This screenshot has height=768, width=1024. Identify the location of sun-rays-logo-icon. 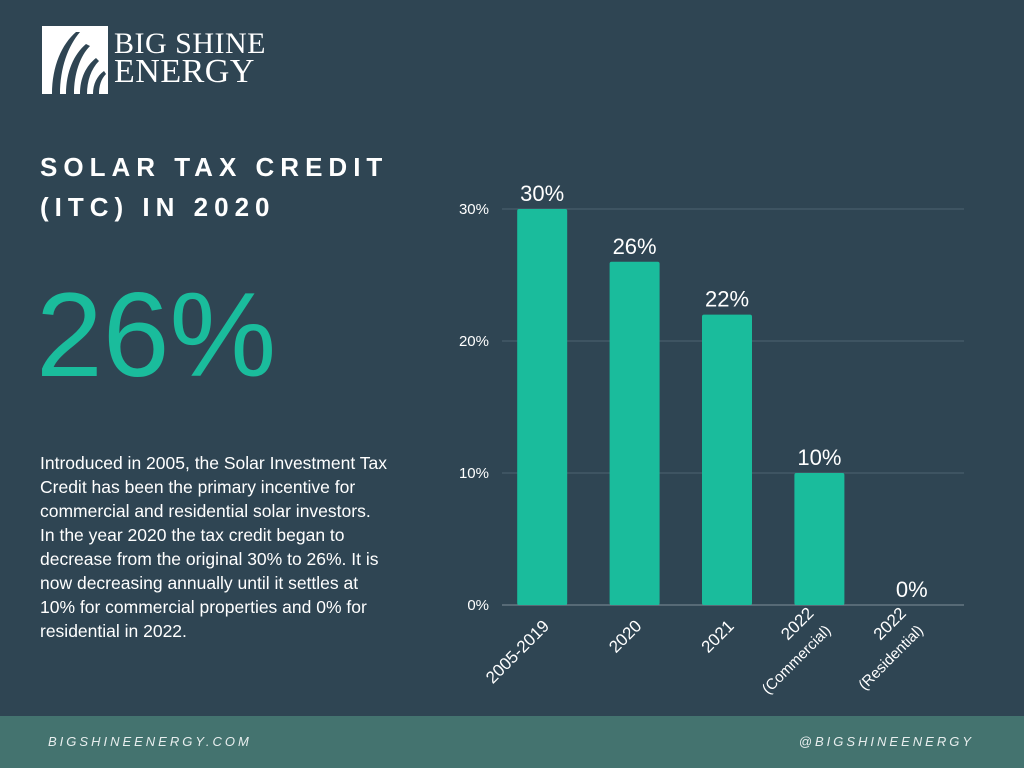
(75, 60).